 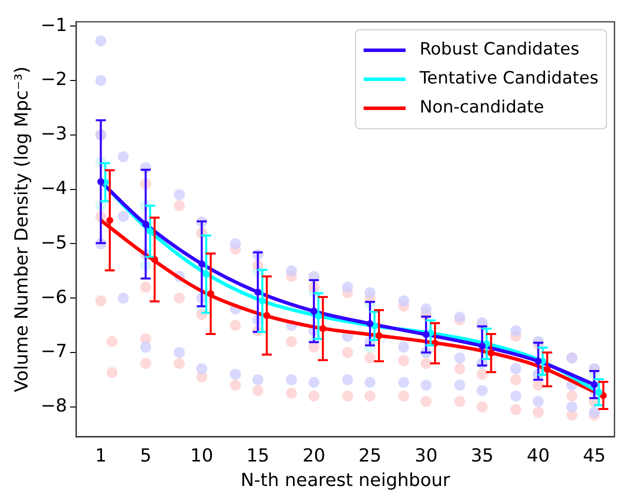 I want to click on x-tick-label: 30, so click(x=426, y=455).